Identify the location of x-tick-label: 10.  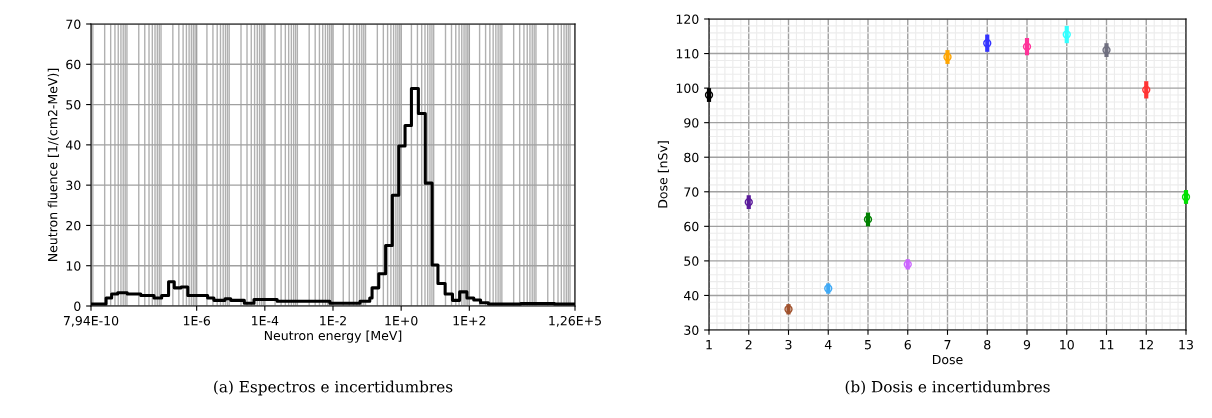
(1067, 344).